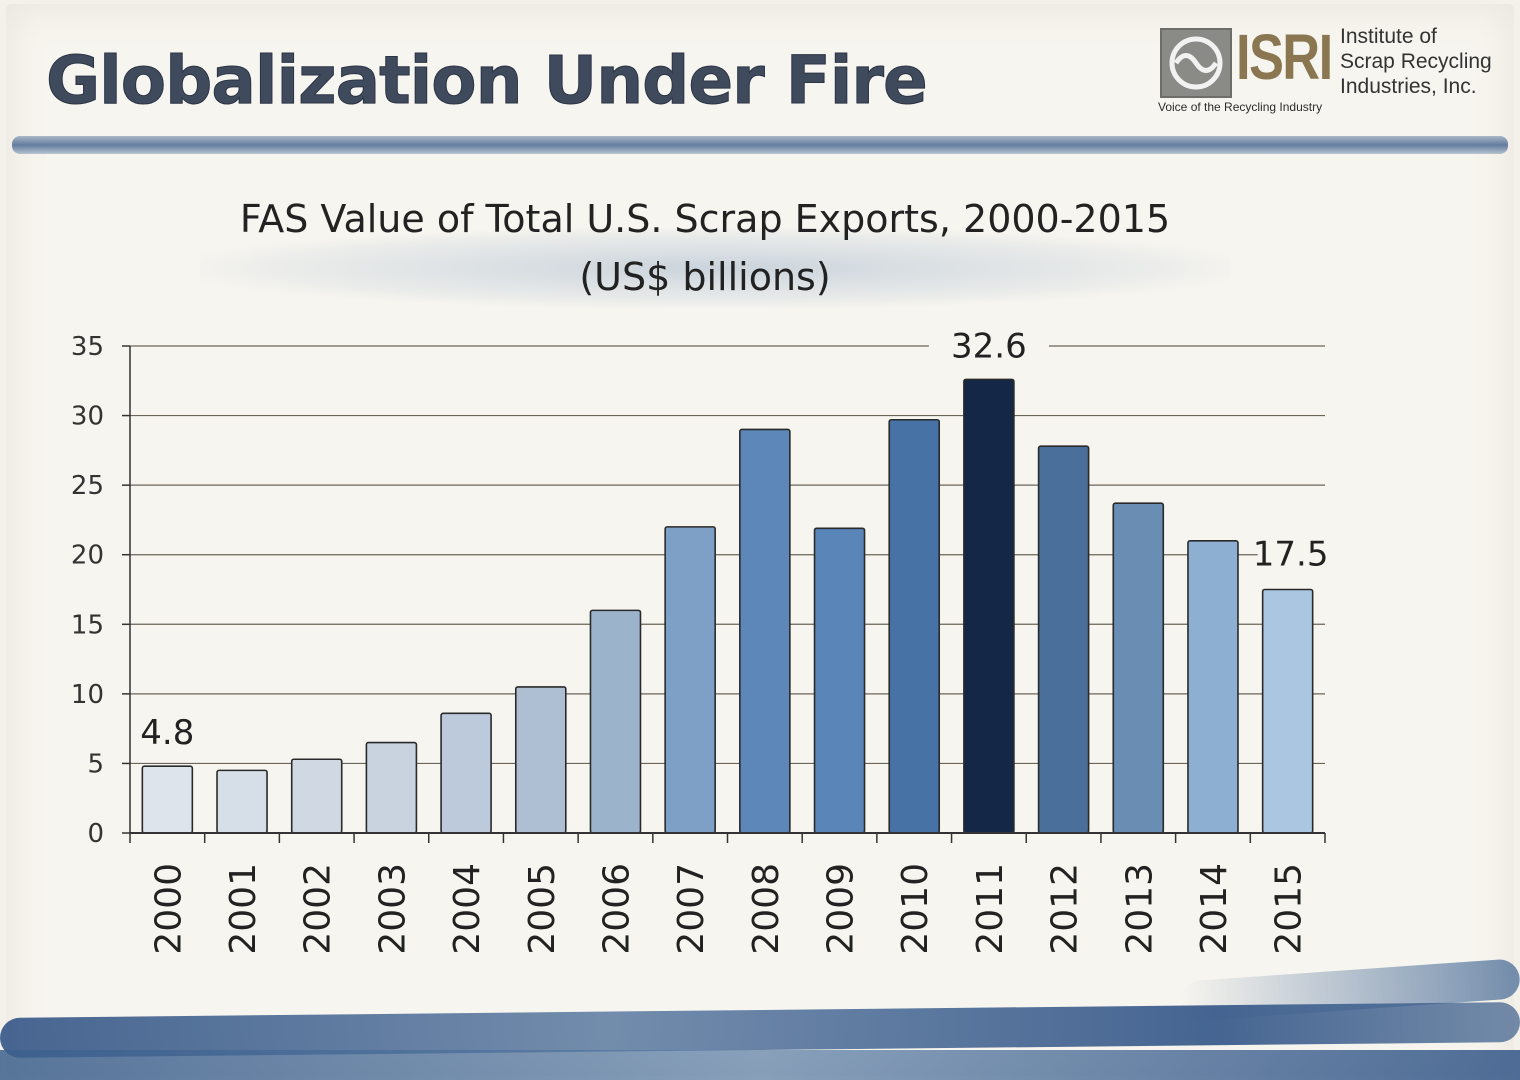 This screenshot has height=1080, width=1520. Describe the element at coordinates (841, 909) in the screenshot. I see `x-tick-label: 2009` at that location.